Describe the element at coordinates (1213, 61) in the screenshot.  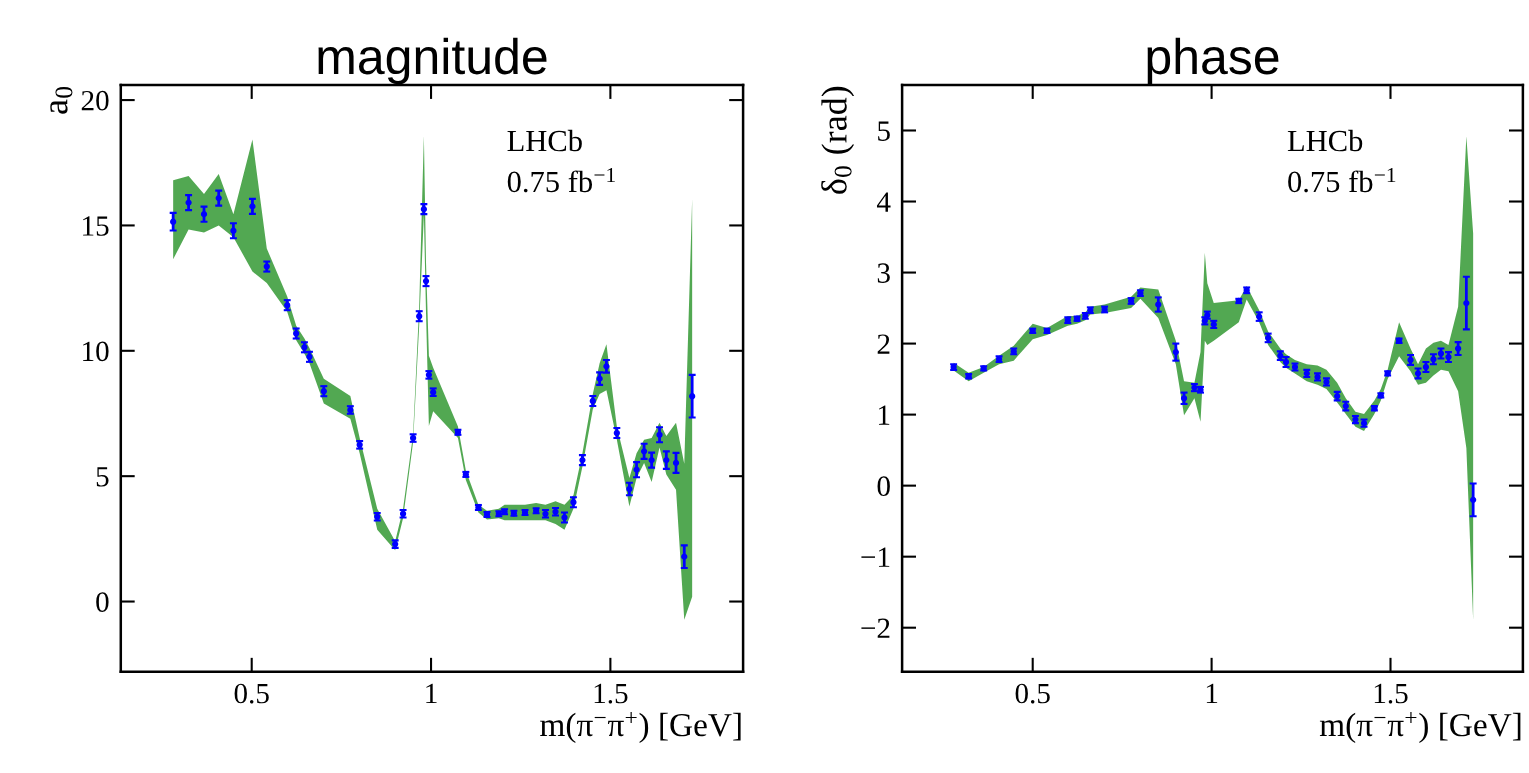
I see `chart-title: phase` at that location.